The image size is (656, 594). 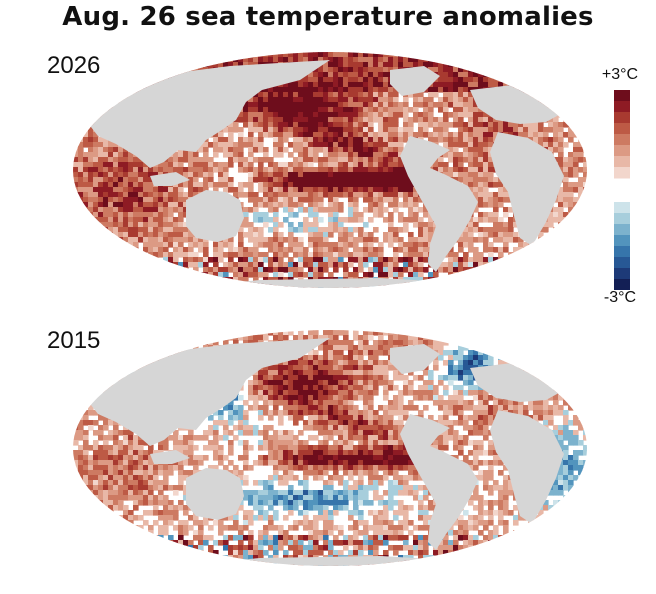 I want to click on year-label-2026: 2026, so click(x=74, y=65).